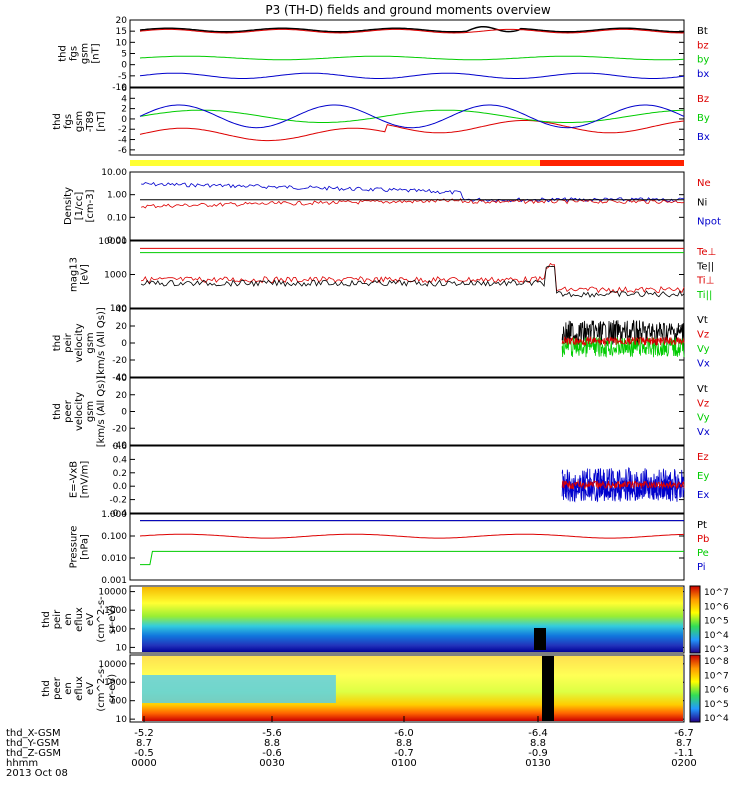 The image size is (750, 800). I want to click on xaxis-value: -0.9, so click(538, 753).